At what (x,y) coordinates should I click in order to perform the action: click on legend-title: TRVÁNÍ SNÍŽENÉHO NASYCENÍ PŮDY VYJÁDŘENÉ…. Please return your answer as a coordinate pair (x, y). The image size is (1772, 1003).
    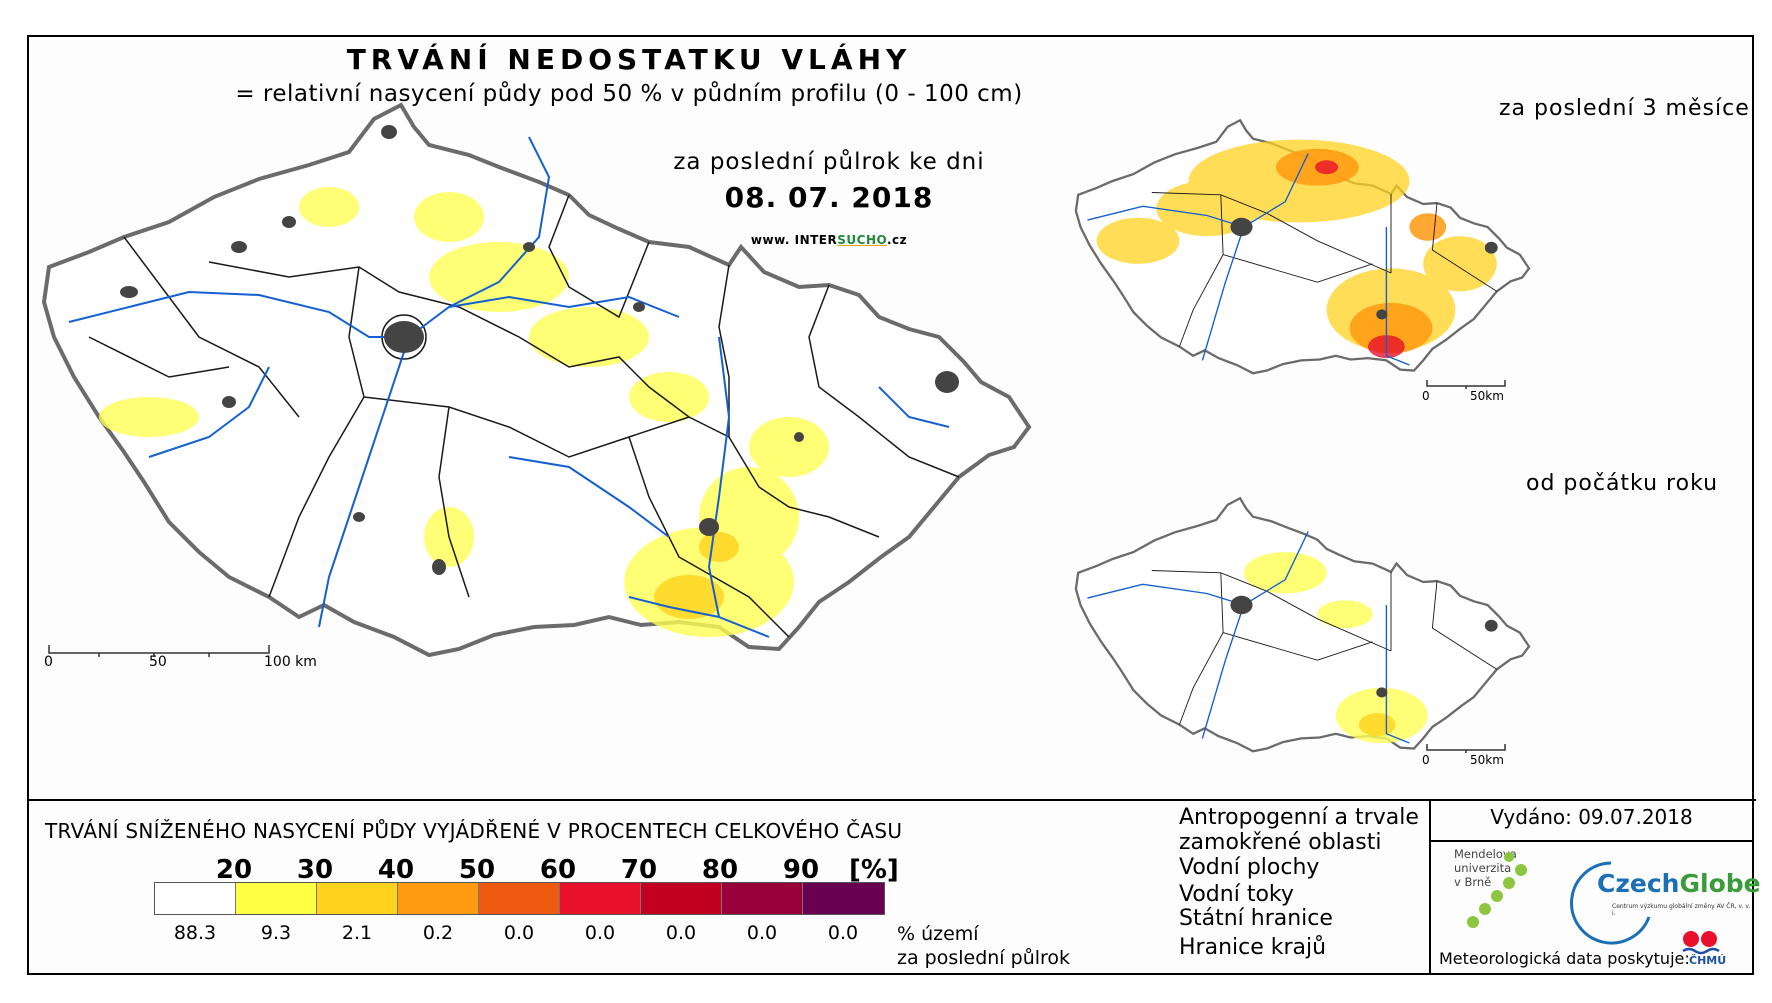
    Looking at the image, I should click on (474, 831).